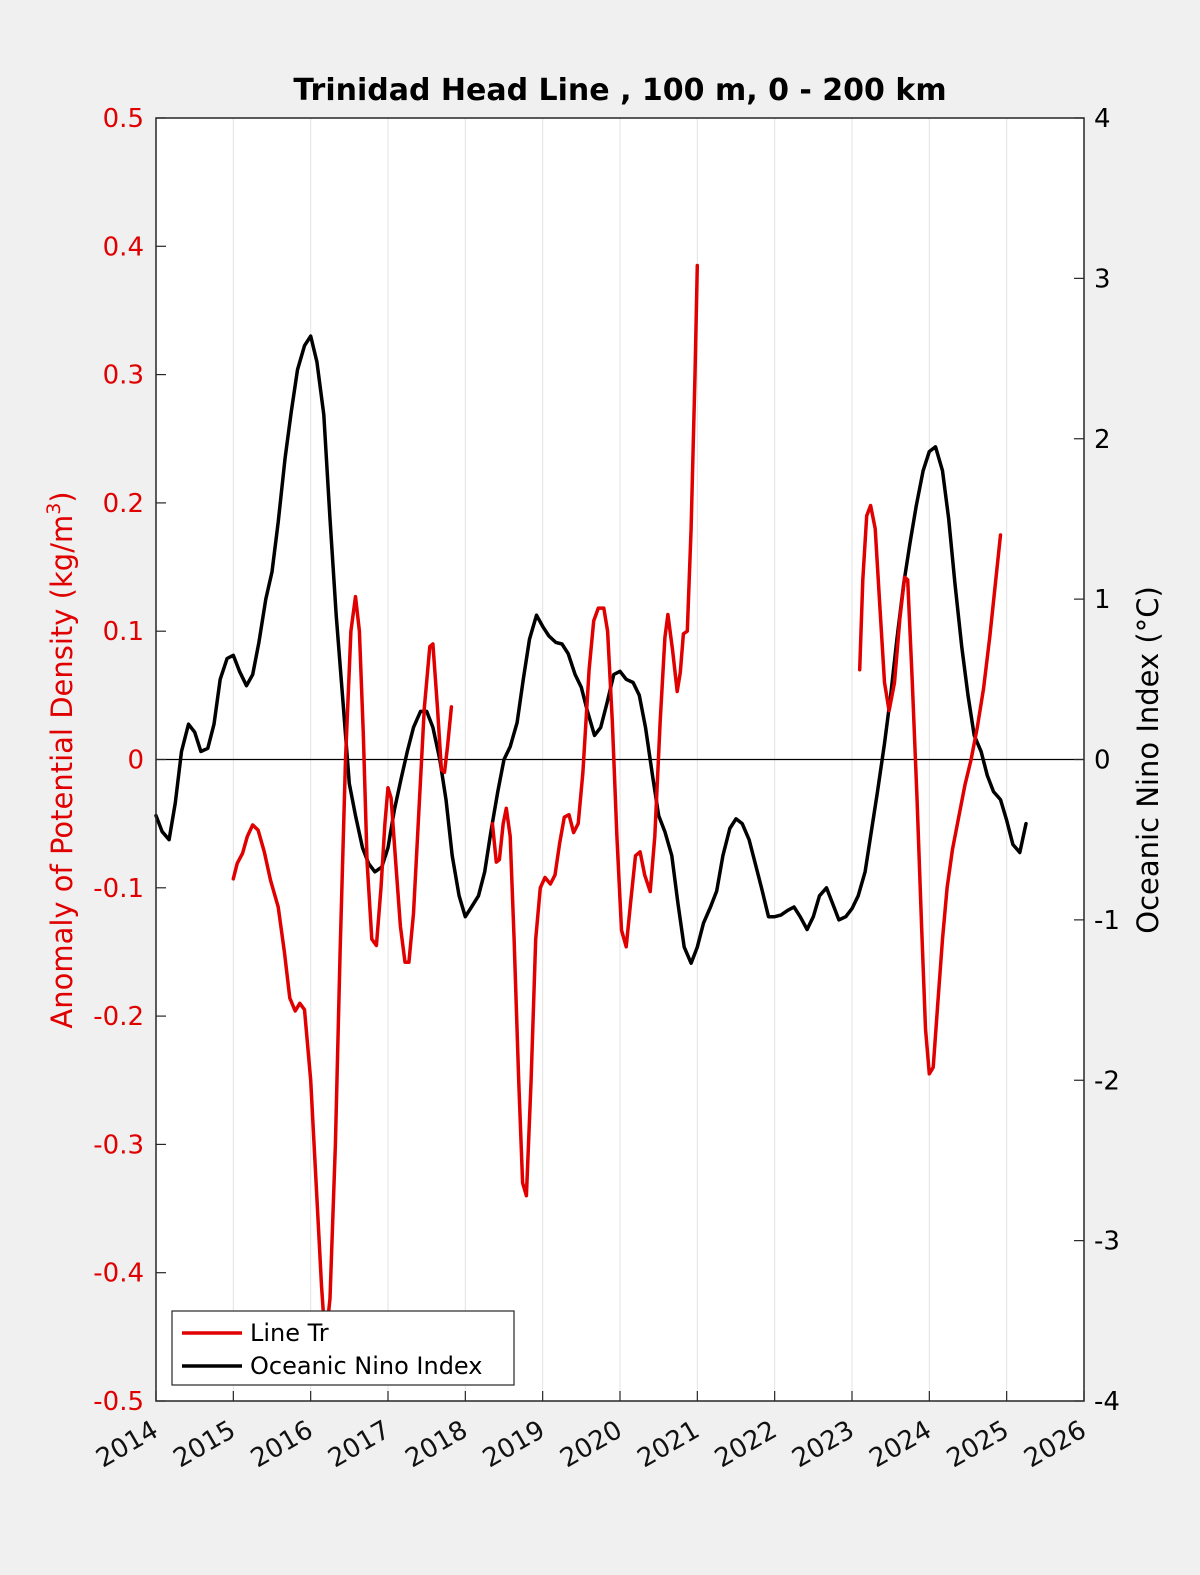 The width and height of the screenshot is (1200, 1575). Describe the element at coordinates (1102, 119) in the screenshot. I see `right-y-tick-label-4: 4` at that location.